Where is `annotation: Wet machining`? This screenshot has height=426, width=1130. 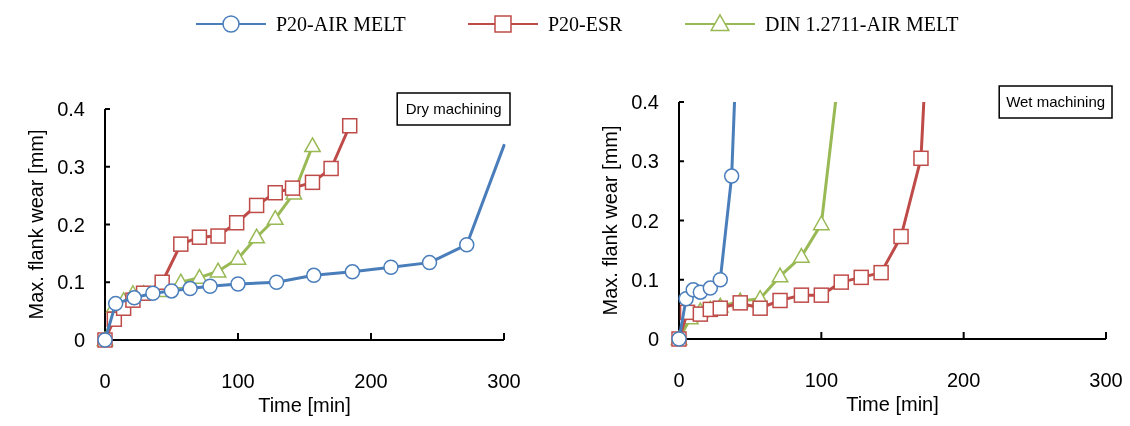
annotation: Wet machining is located at coordinates (1056, 102).